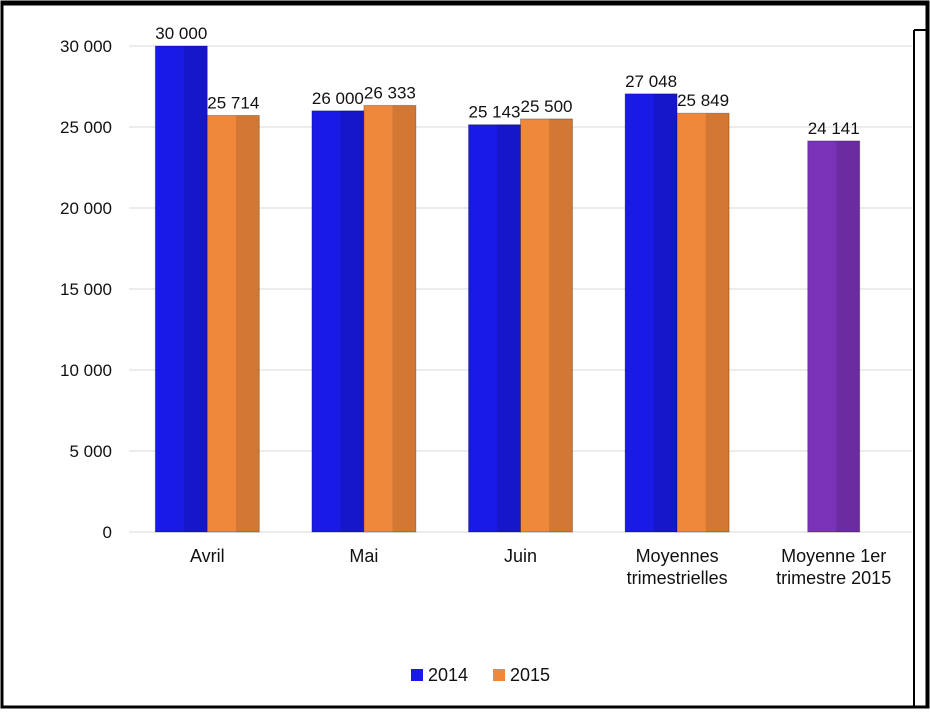 This screenshot has width=930, height=714. Describe the element at coordinates (86, 127) in the screenshot. I see `y-tick-label: 25 000` at that location.